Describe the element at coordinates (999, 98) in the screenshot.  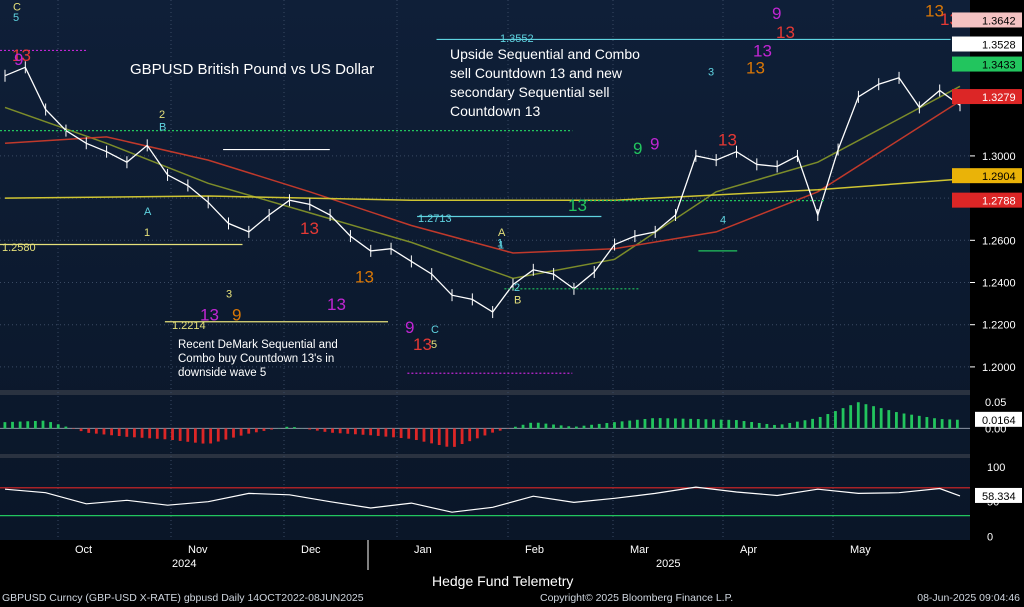
I see `price-tag-label: 1.3279` at that location.